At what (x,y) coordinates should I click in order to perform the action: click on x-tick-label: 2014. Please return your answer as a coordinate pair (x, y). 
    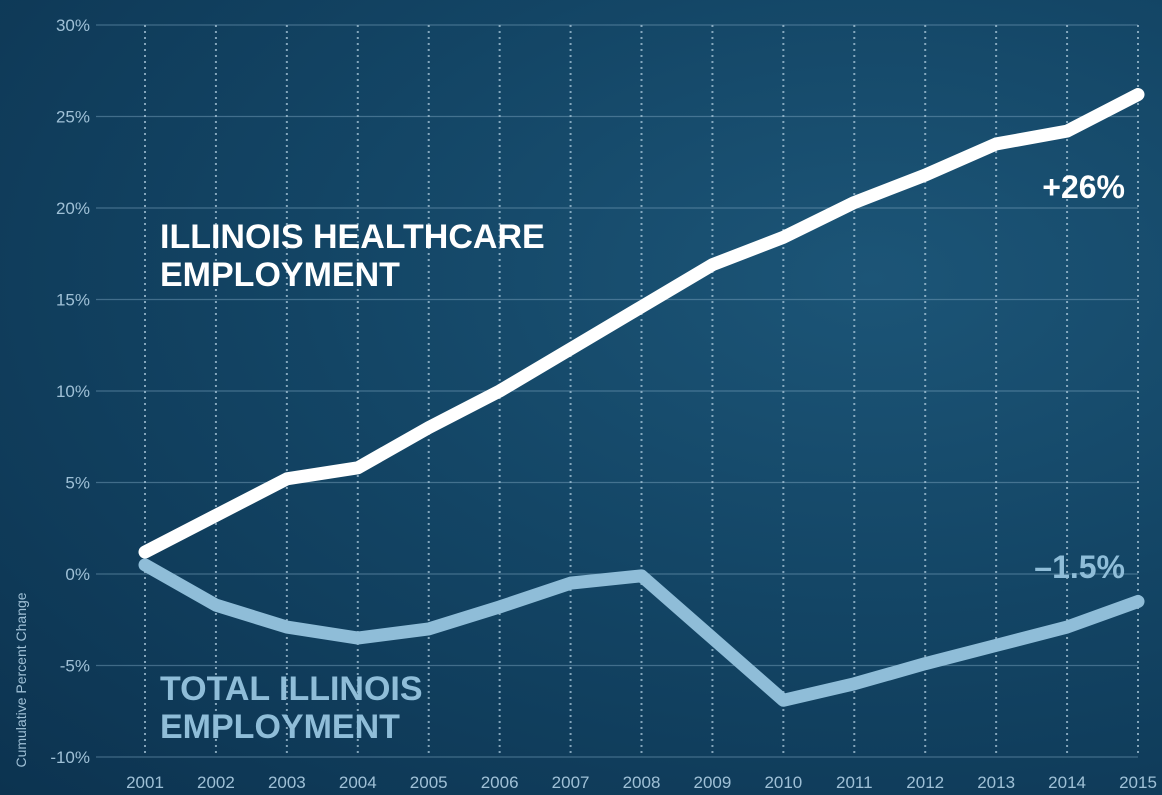
    Looking at the image, I should click on (1067, 782).